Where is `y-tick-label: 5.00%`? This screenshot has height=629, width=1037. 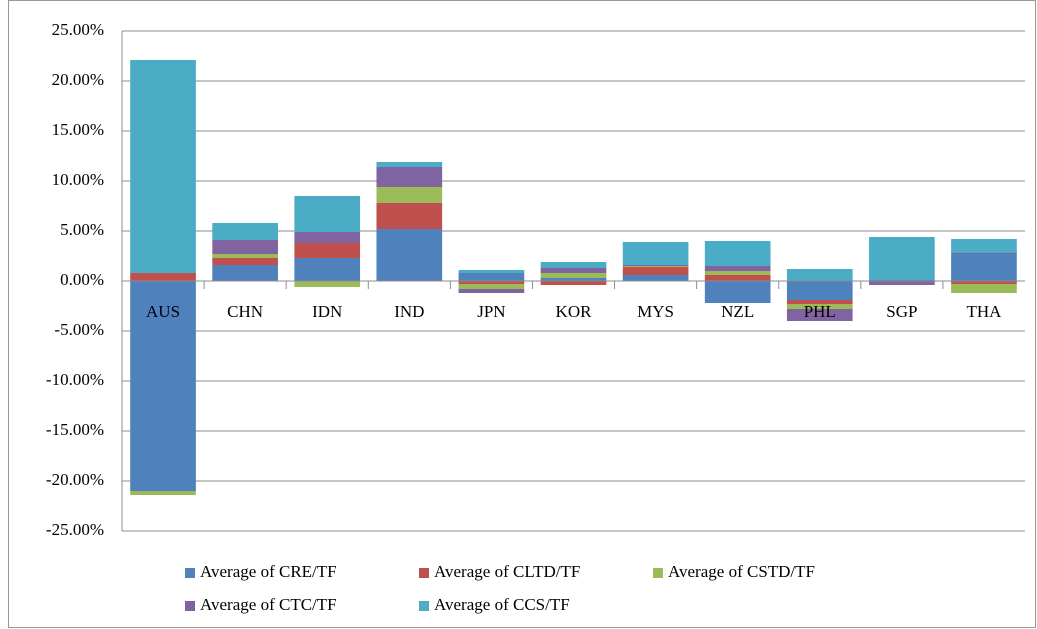 y-tick-label: 5.00% is located at coordinates (82, 229).